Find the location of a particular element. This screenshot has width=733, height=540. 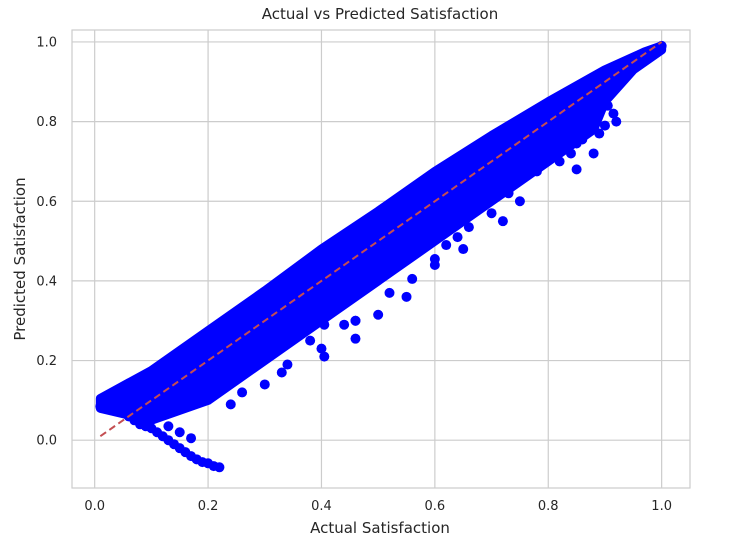

x-tick-label: 0.8 is located at coordinates (548, 506).